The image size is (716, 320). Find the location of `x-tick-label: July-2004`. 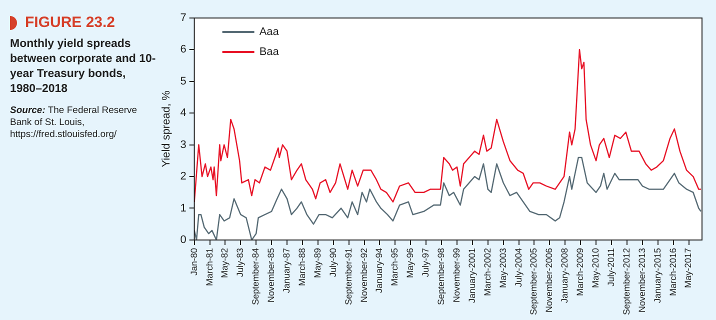

x-tick-label: July-2004 is located at coordinates (518, 267).